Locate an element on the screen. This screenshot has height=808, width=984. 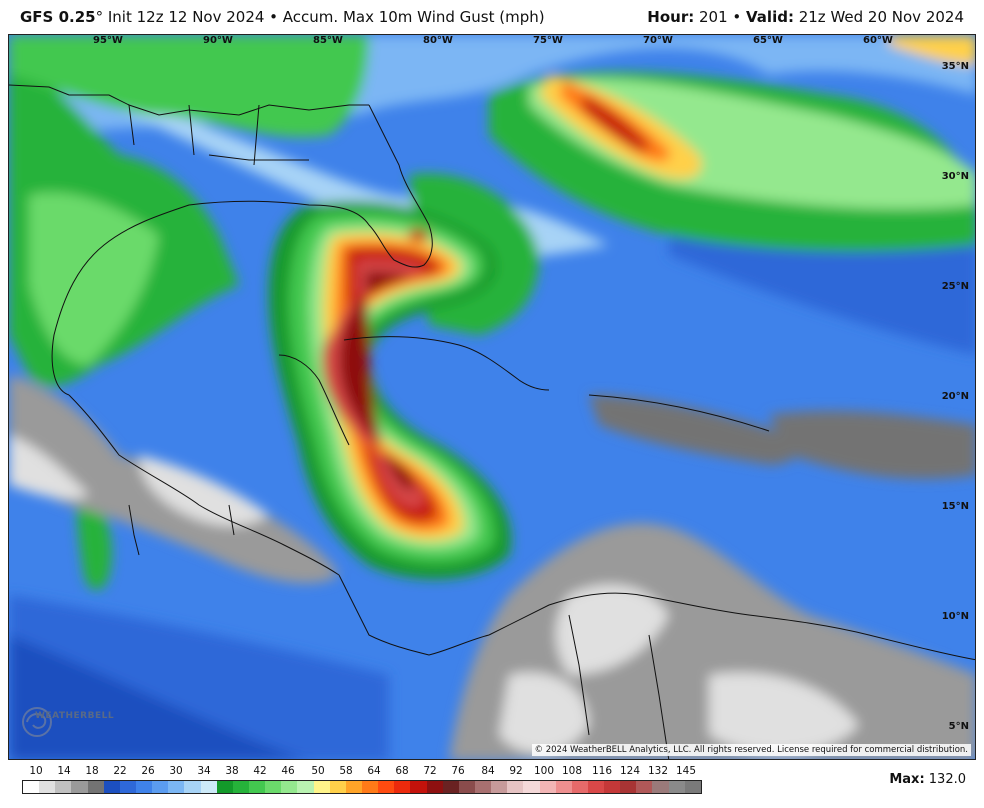
legend-tick: 84 is located at coordinates (488, 771).